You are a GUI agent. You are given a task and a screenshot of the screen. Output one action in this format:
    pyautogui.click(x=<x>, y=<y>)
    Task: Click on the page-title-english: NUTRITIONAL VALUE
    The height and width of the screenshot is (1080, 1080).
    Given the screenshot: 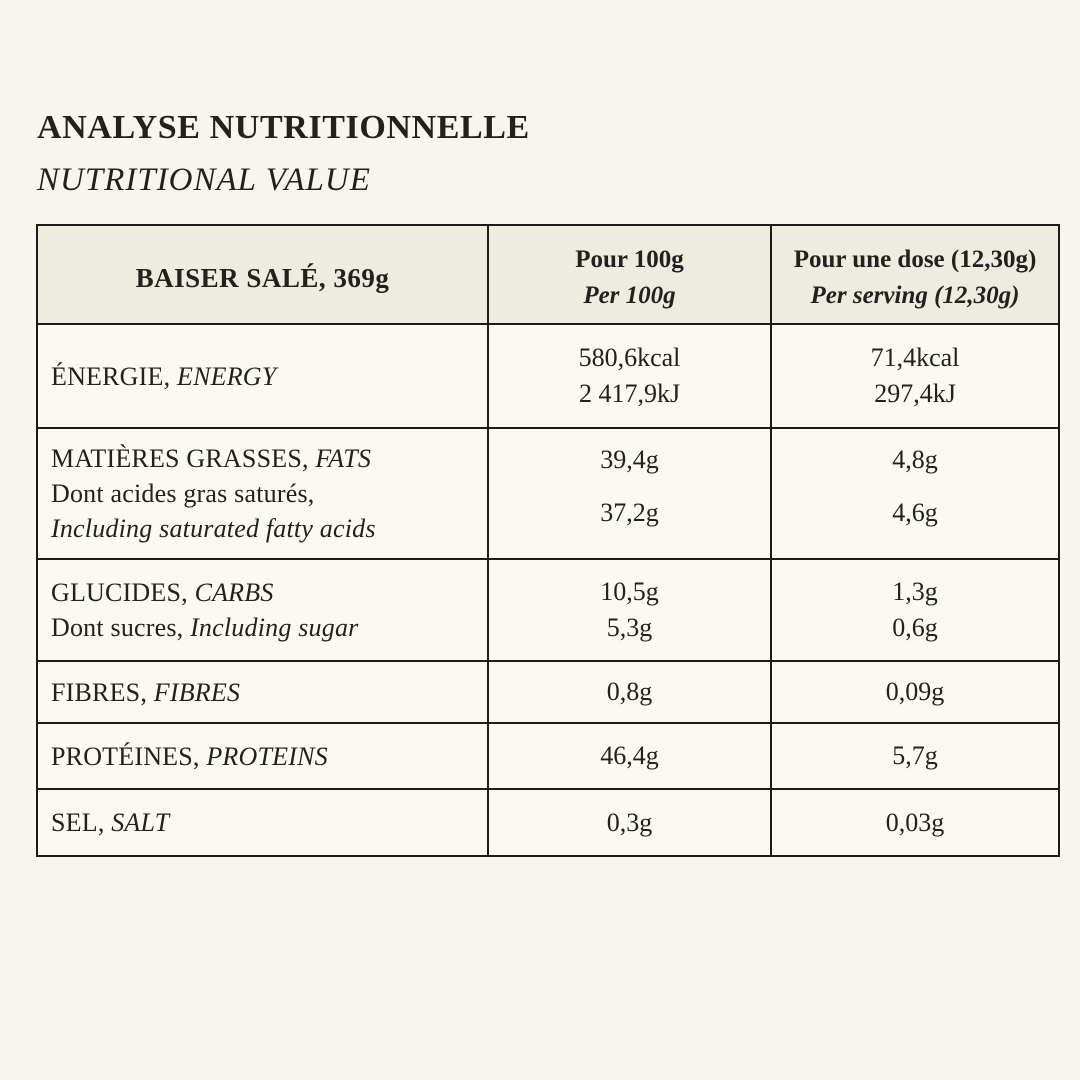 What is the action you would take?
    pyautogui.click(x=204, y=180)
    